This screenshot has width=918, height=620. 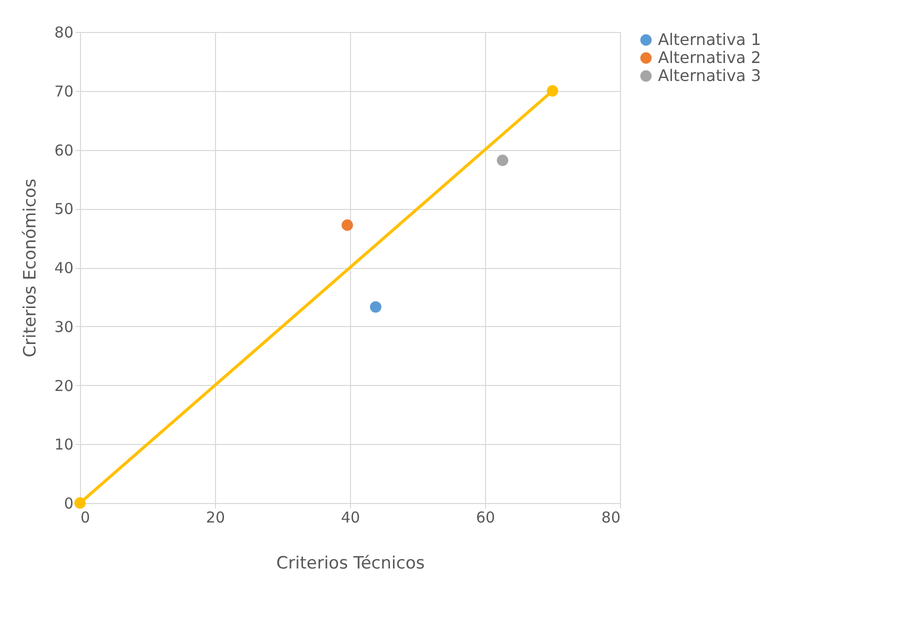 What do you see at coordinates (64, 150) in the screenshot?
I see `y-tick-label: 60` at bounding box center [64, 150].